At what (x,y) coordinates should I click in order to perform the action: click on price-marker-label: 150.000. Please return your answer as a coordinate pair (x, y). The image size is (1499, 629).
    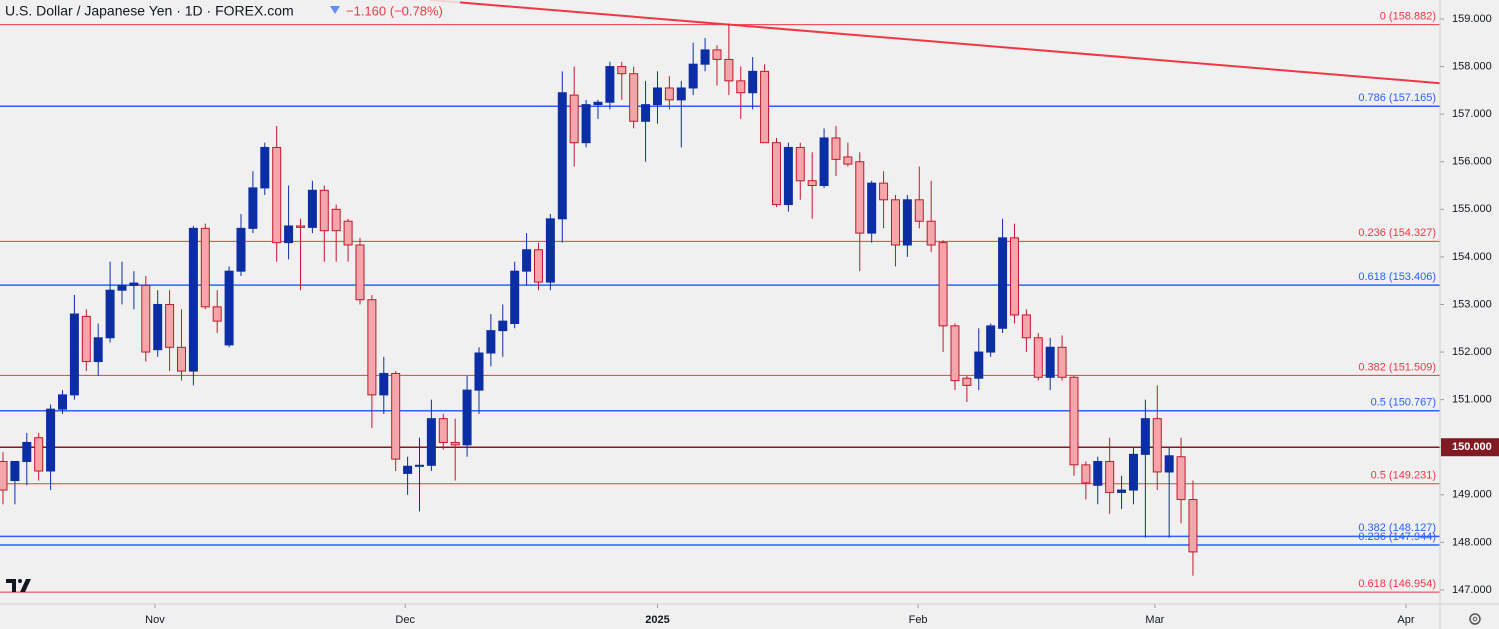
    Looking at the image, I should click on (1472, 447).